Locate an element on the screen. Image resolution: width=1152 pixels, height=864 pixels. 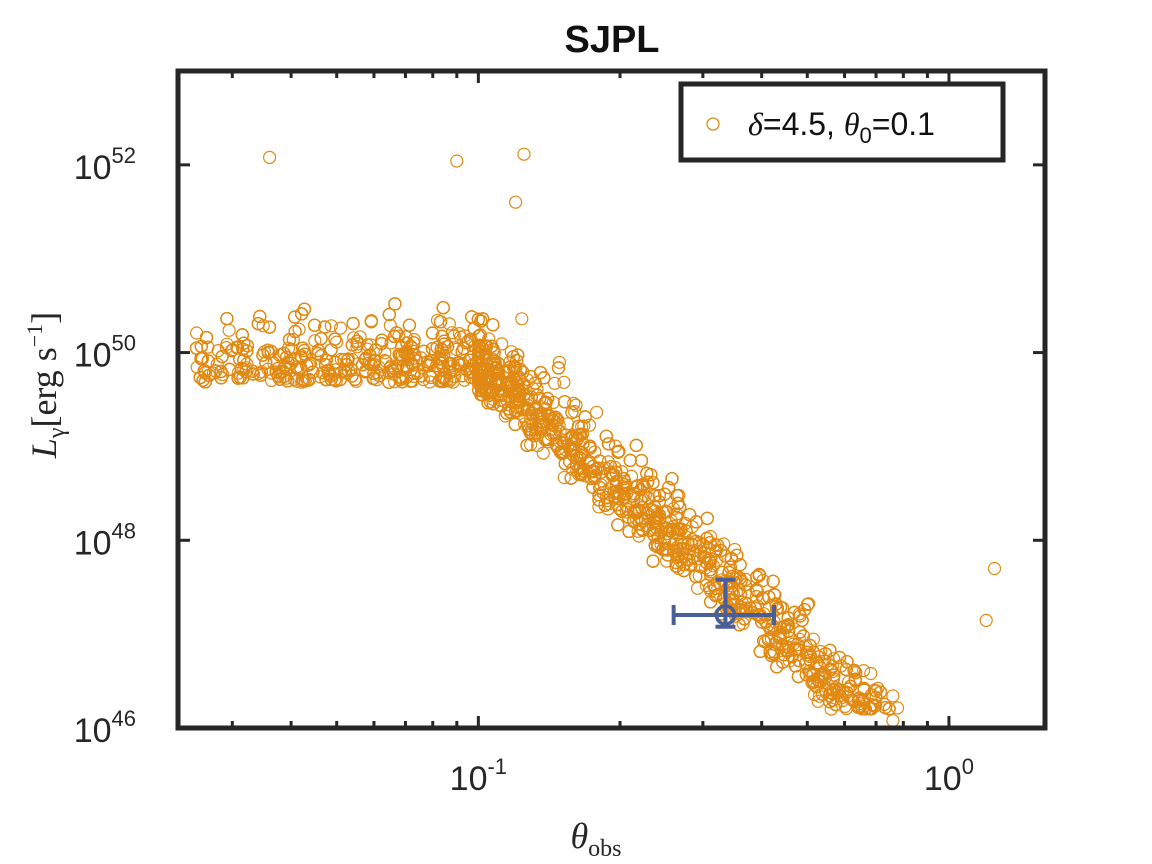
y-tick-label: 1052 is located at coordinates (105, 165).